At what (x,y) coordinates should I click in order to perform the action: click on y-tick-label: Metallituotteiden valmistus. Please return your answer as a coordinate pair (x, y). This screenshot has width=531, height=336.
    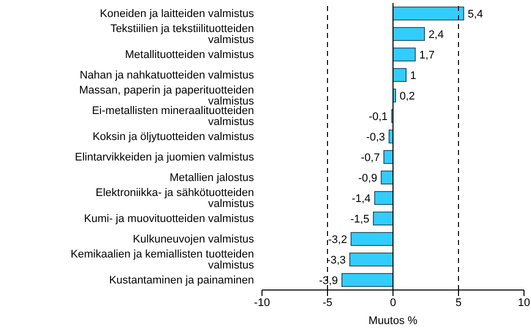
    Looking at the image, I should click on (189, 55).